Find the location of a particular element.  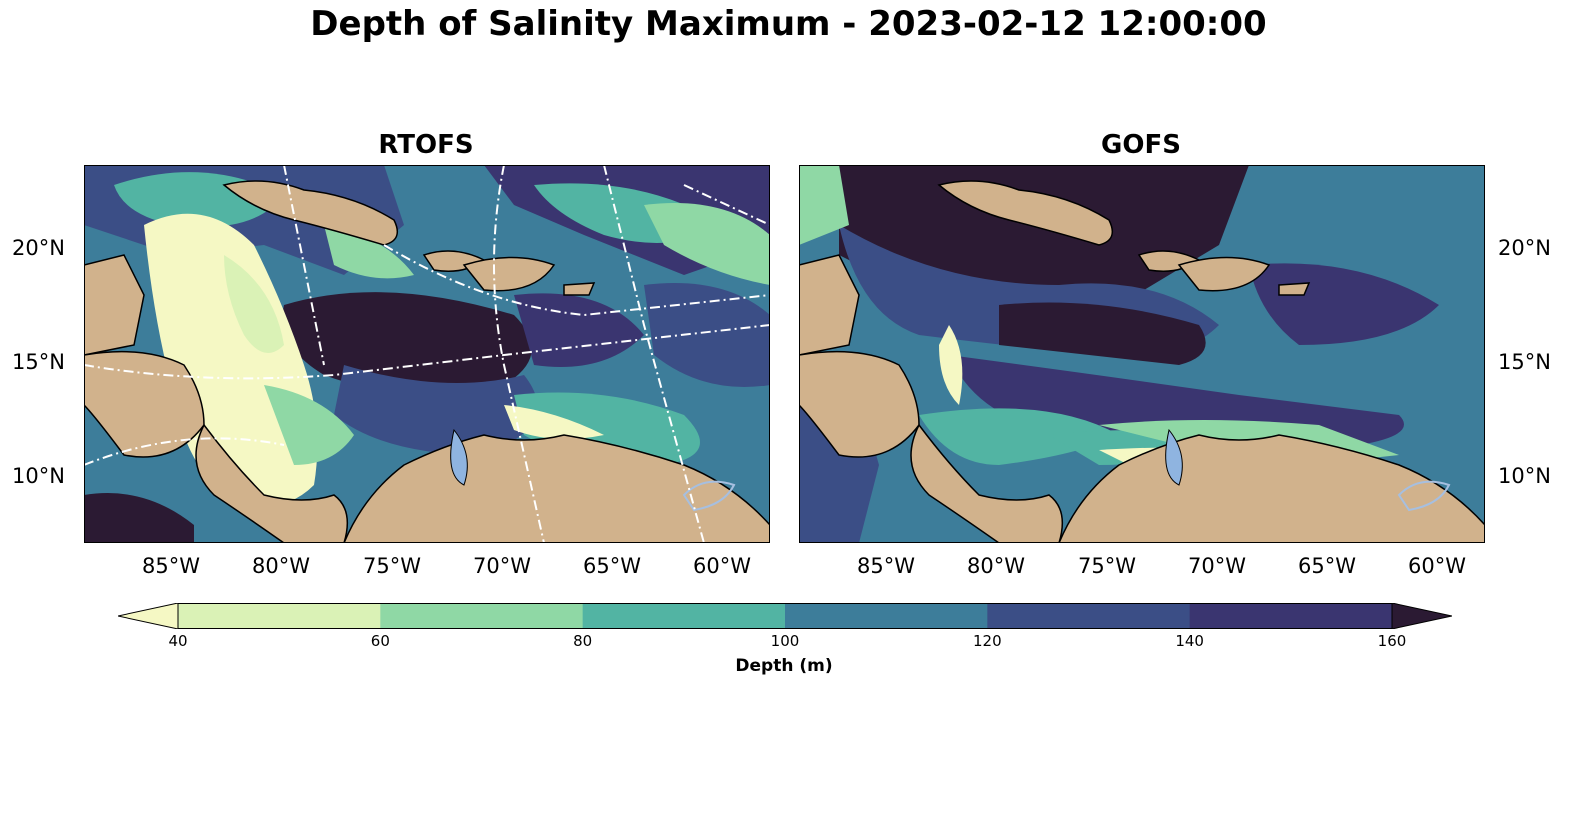

colorbar-tick-label: 60 is located at coordinates (380, 641).